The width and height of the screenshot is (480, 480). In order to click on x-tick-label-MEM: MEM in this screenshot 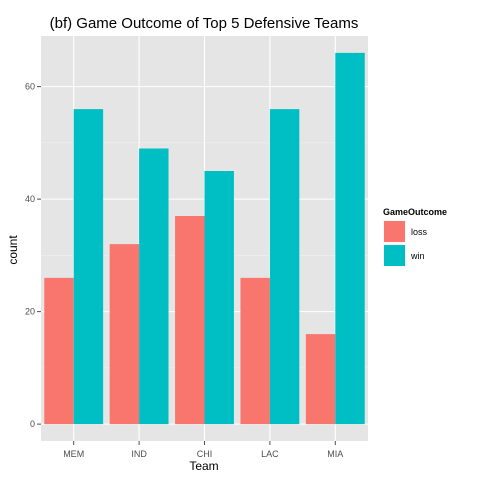, I will do `click(73, 454)`.